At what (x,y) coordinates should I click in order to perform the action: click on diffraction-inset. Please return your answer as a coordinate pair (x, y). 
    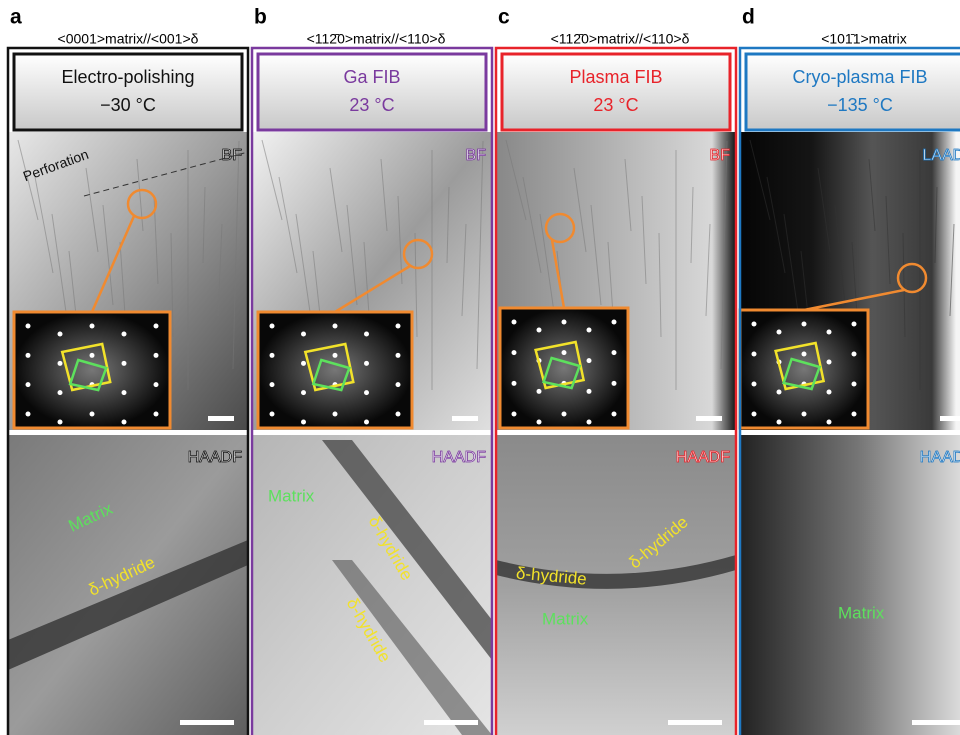
    Looking at the image, I should click on (564, 368).